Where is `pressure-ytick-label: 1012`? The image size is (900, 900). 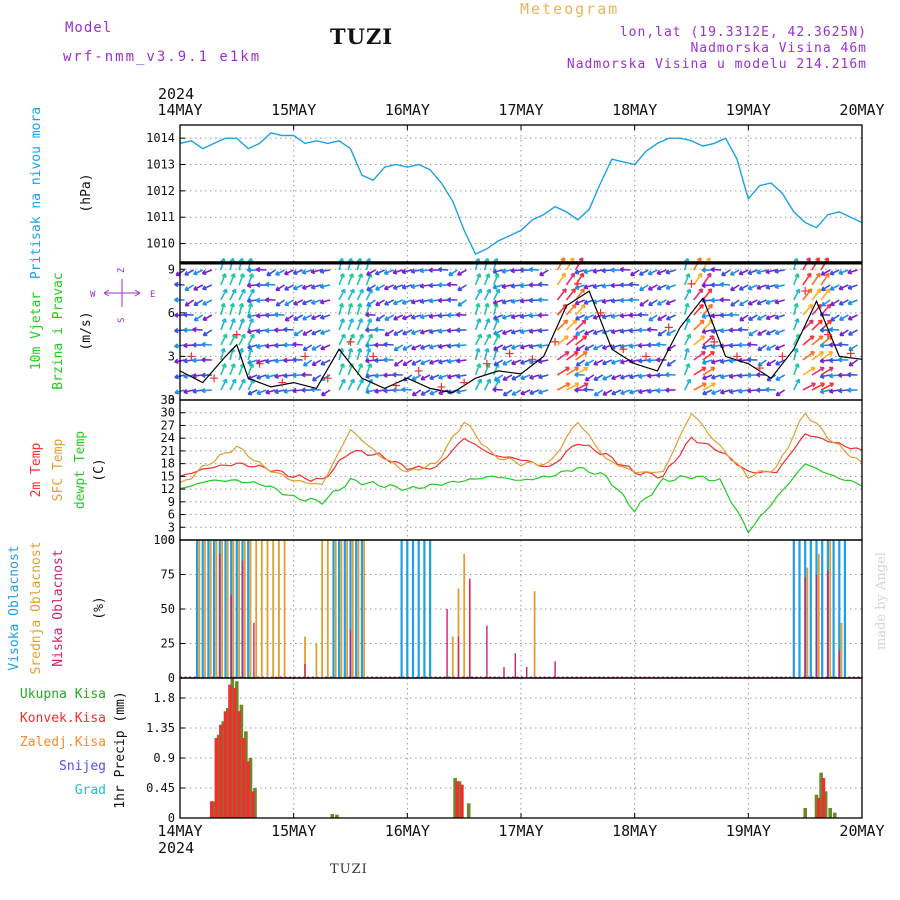 pressure-ytick-label: 1012 is located at coordinates (160, 191).